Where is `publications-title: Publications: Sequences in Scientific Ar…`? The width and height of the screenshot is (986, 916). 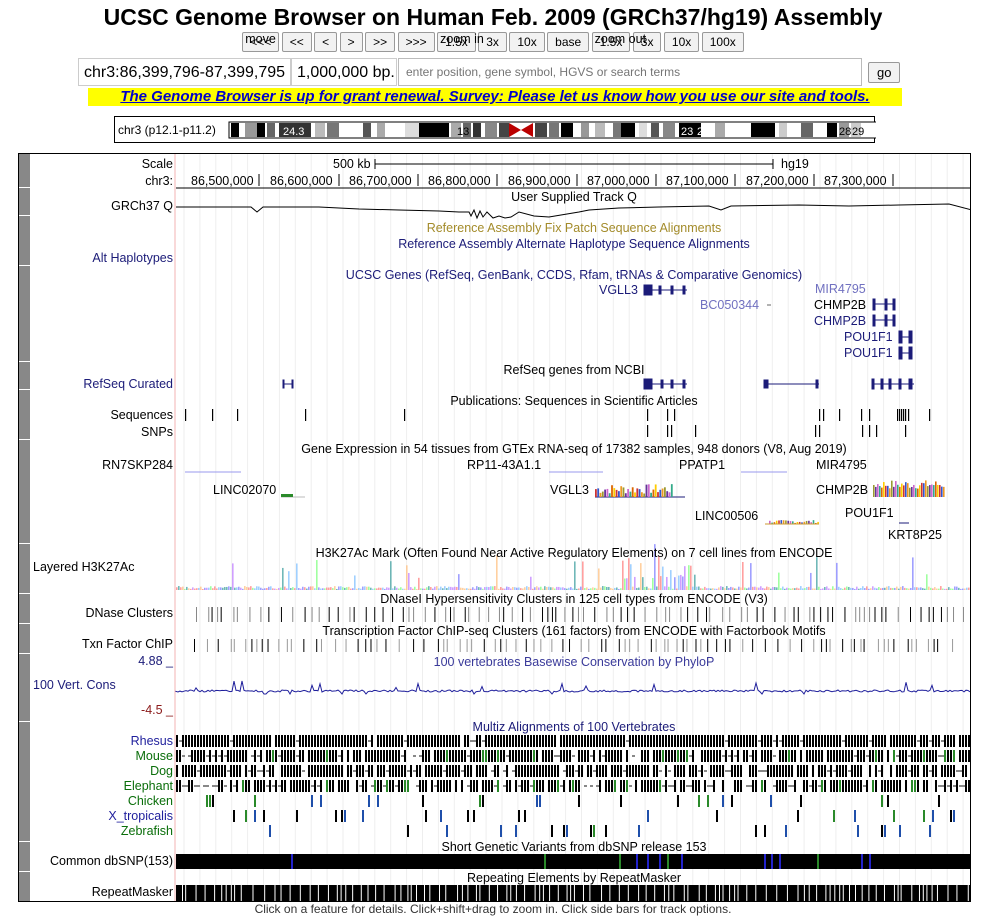 publications-title: Publications: Sequences in Scientific Ar… is located at coordinates (574, 401).